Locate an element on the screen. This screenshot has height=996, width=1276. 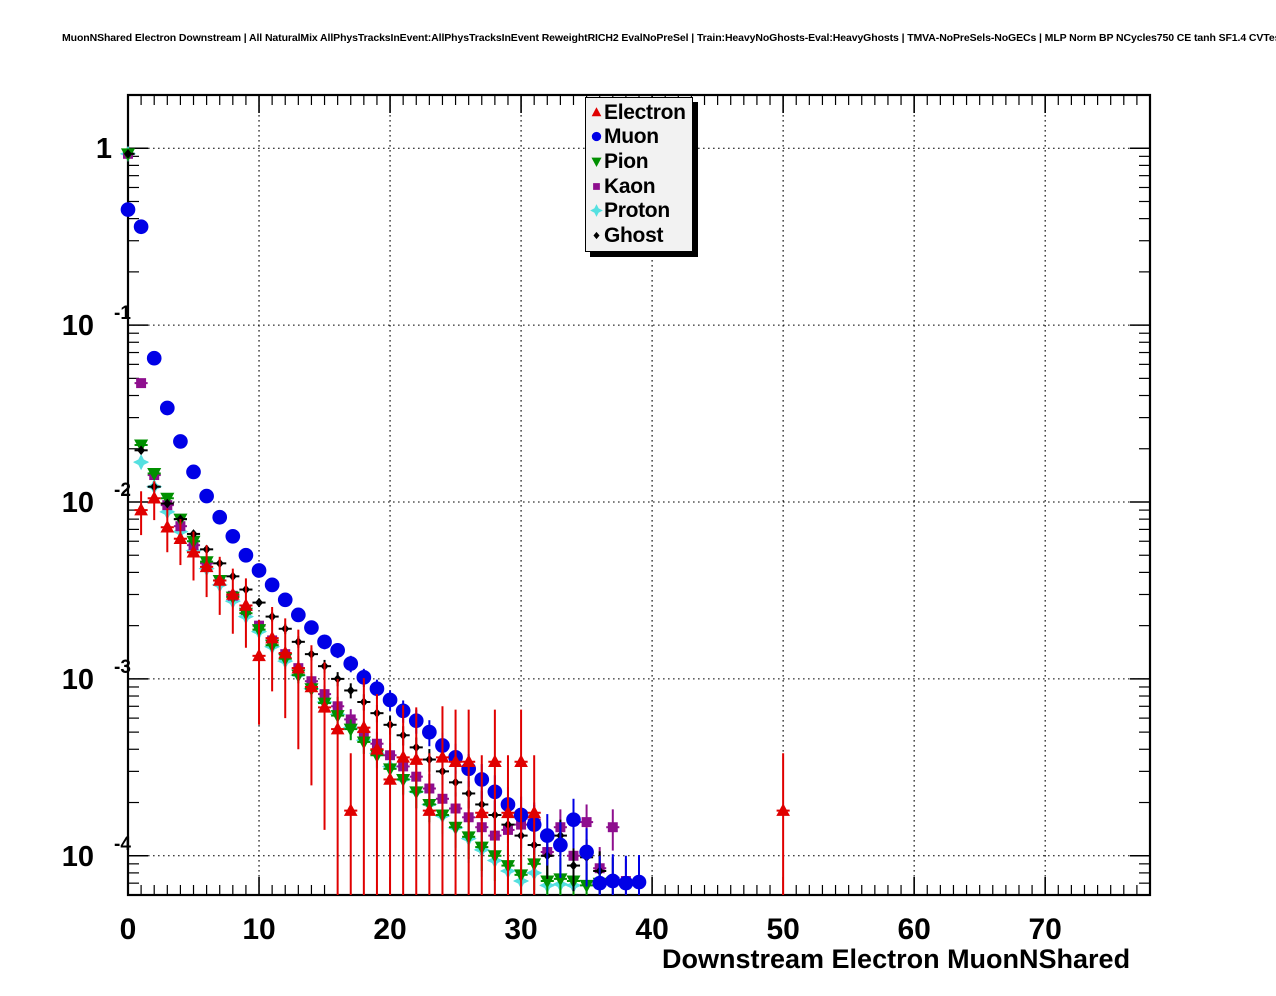
x-tick-labels: 0 10 20 30 40 50 60 70 is located at coordinates (591, 929).